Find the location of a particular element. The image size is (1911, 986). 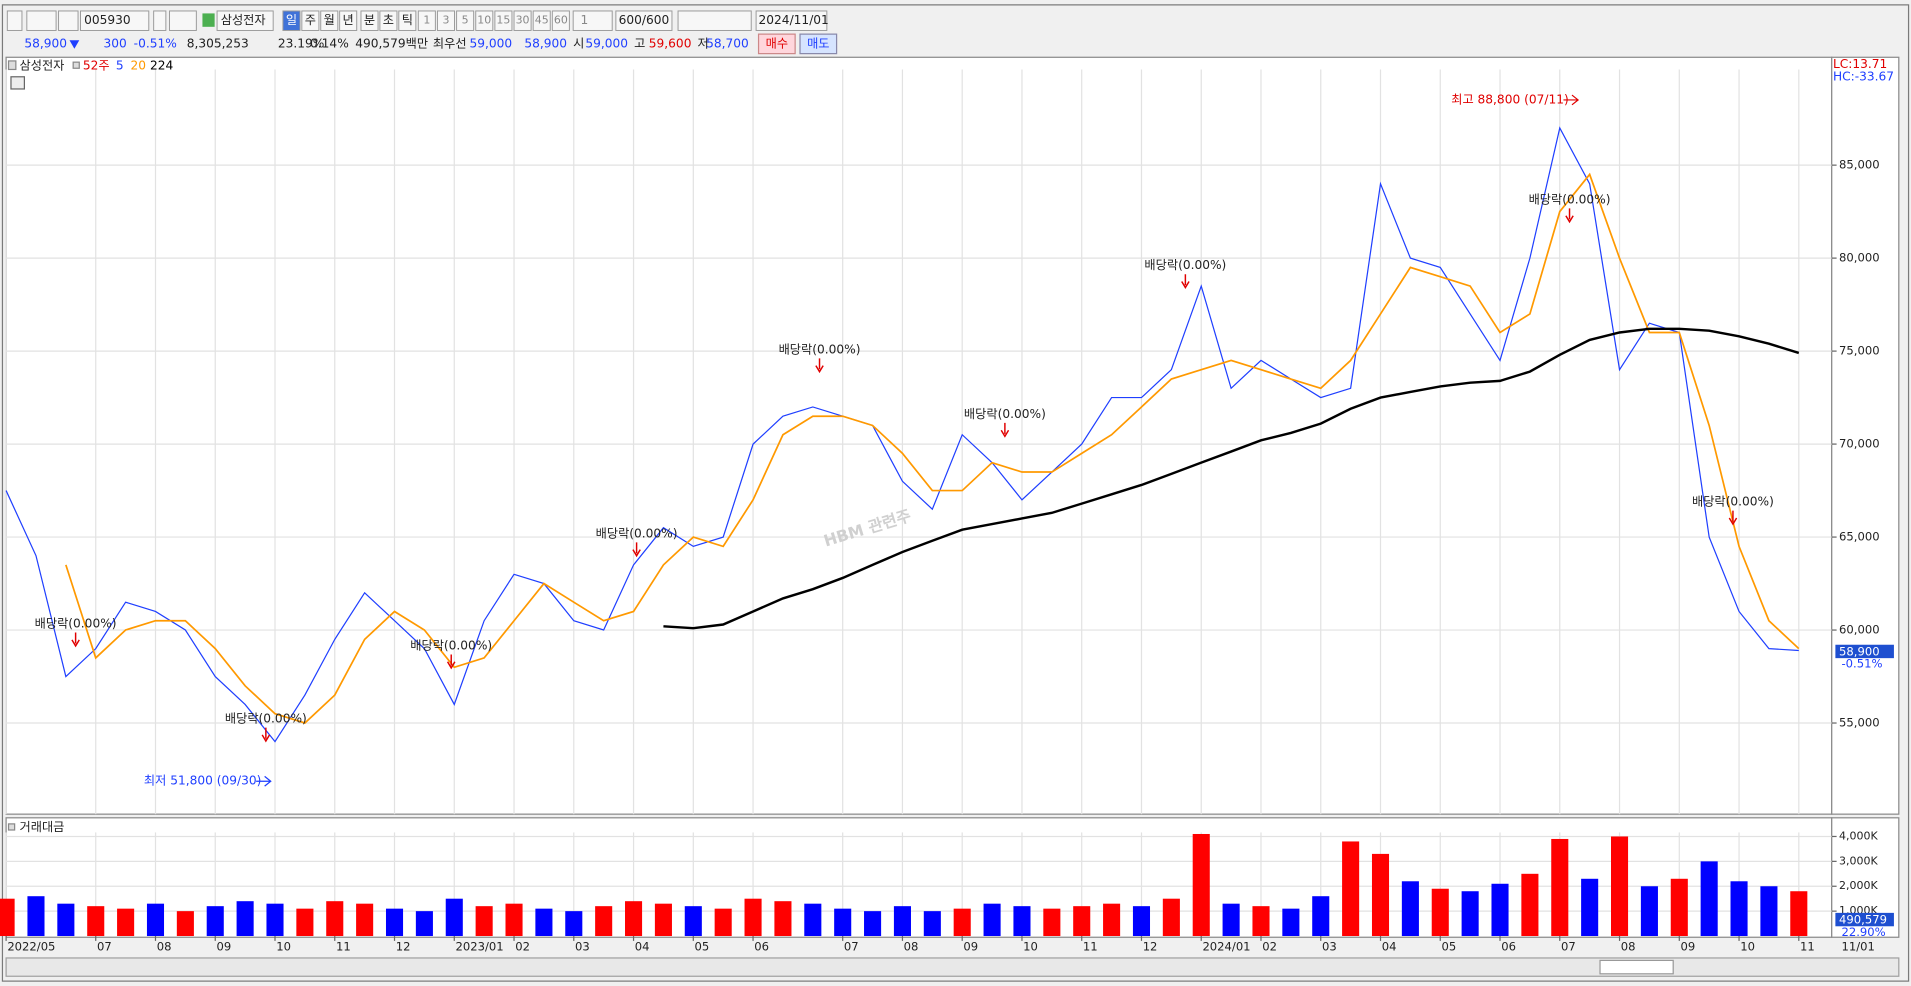

legend-entry: 224 is located at coordinates (162, 65).